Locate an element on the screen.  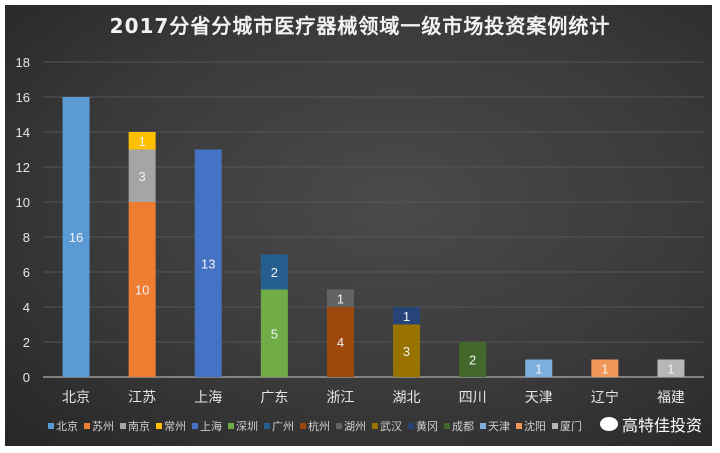
legend-entry: 杭州 is located at coordinates (319, 426).